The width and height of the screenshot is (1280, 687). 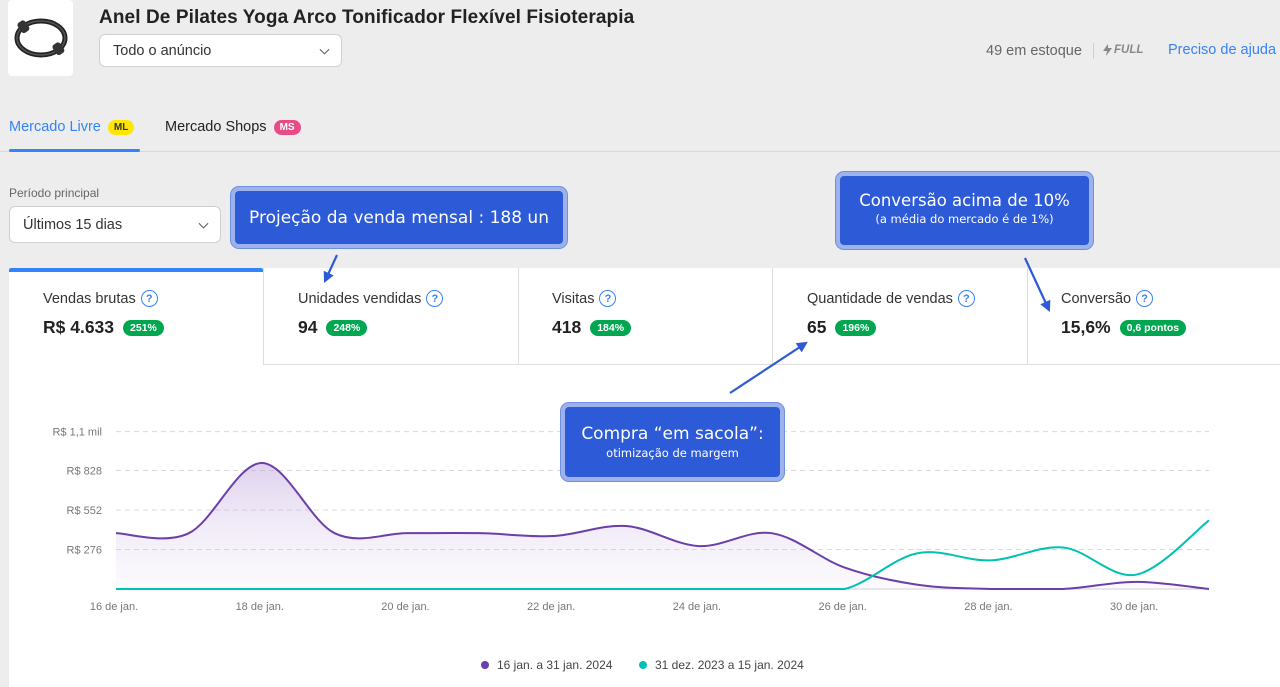 I want to click on lightning-icon, so click(x=1107, y=50).